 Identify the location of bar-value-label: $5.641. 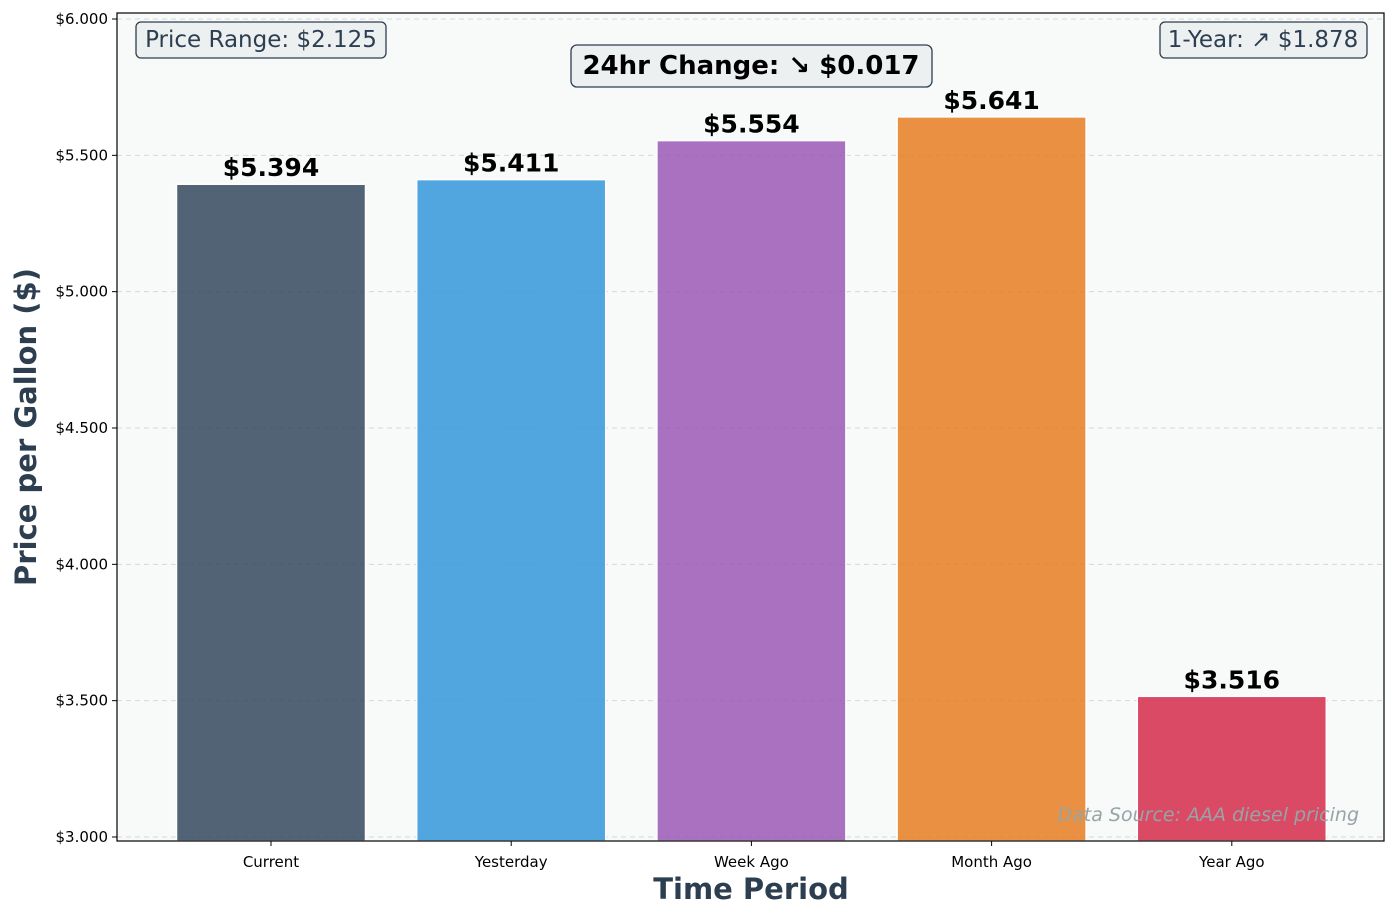
(991, 100).